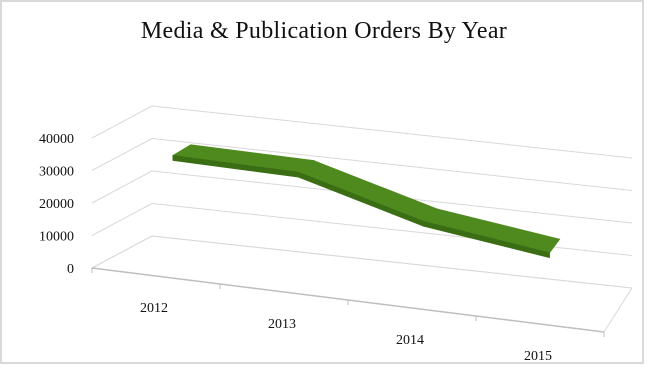 This screenshot has height=368, width=648. I want to click on y-tick-label: 30000, so click(56, 172).